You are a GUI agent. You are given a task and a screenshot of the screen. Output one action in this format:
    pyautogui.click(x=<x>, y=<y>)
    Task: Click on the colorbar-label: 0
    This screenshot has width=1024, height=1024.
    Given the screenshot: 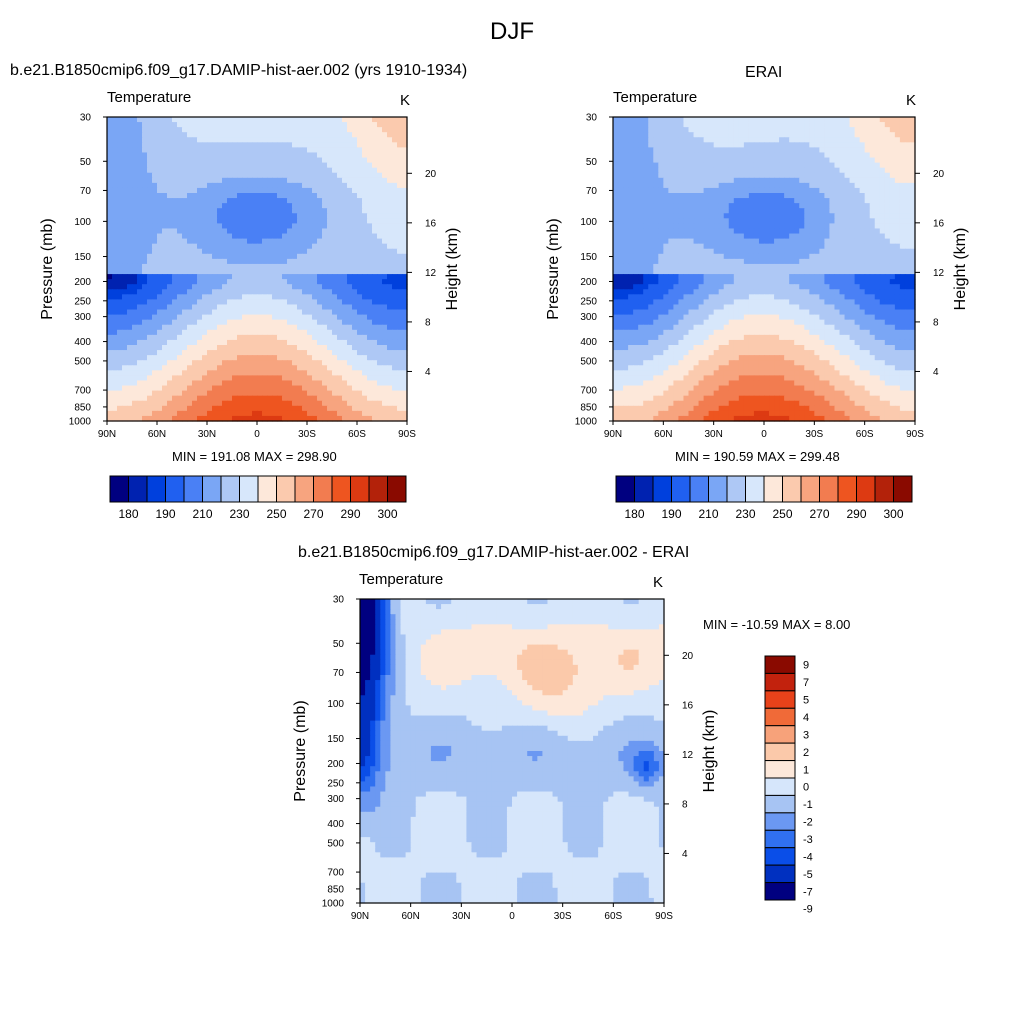 What is the action you would take?
    pyautogui.click(x=806, y=788)
    